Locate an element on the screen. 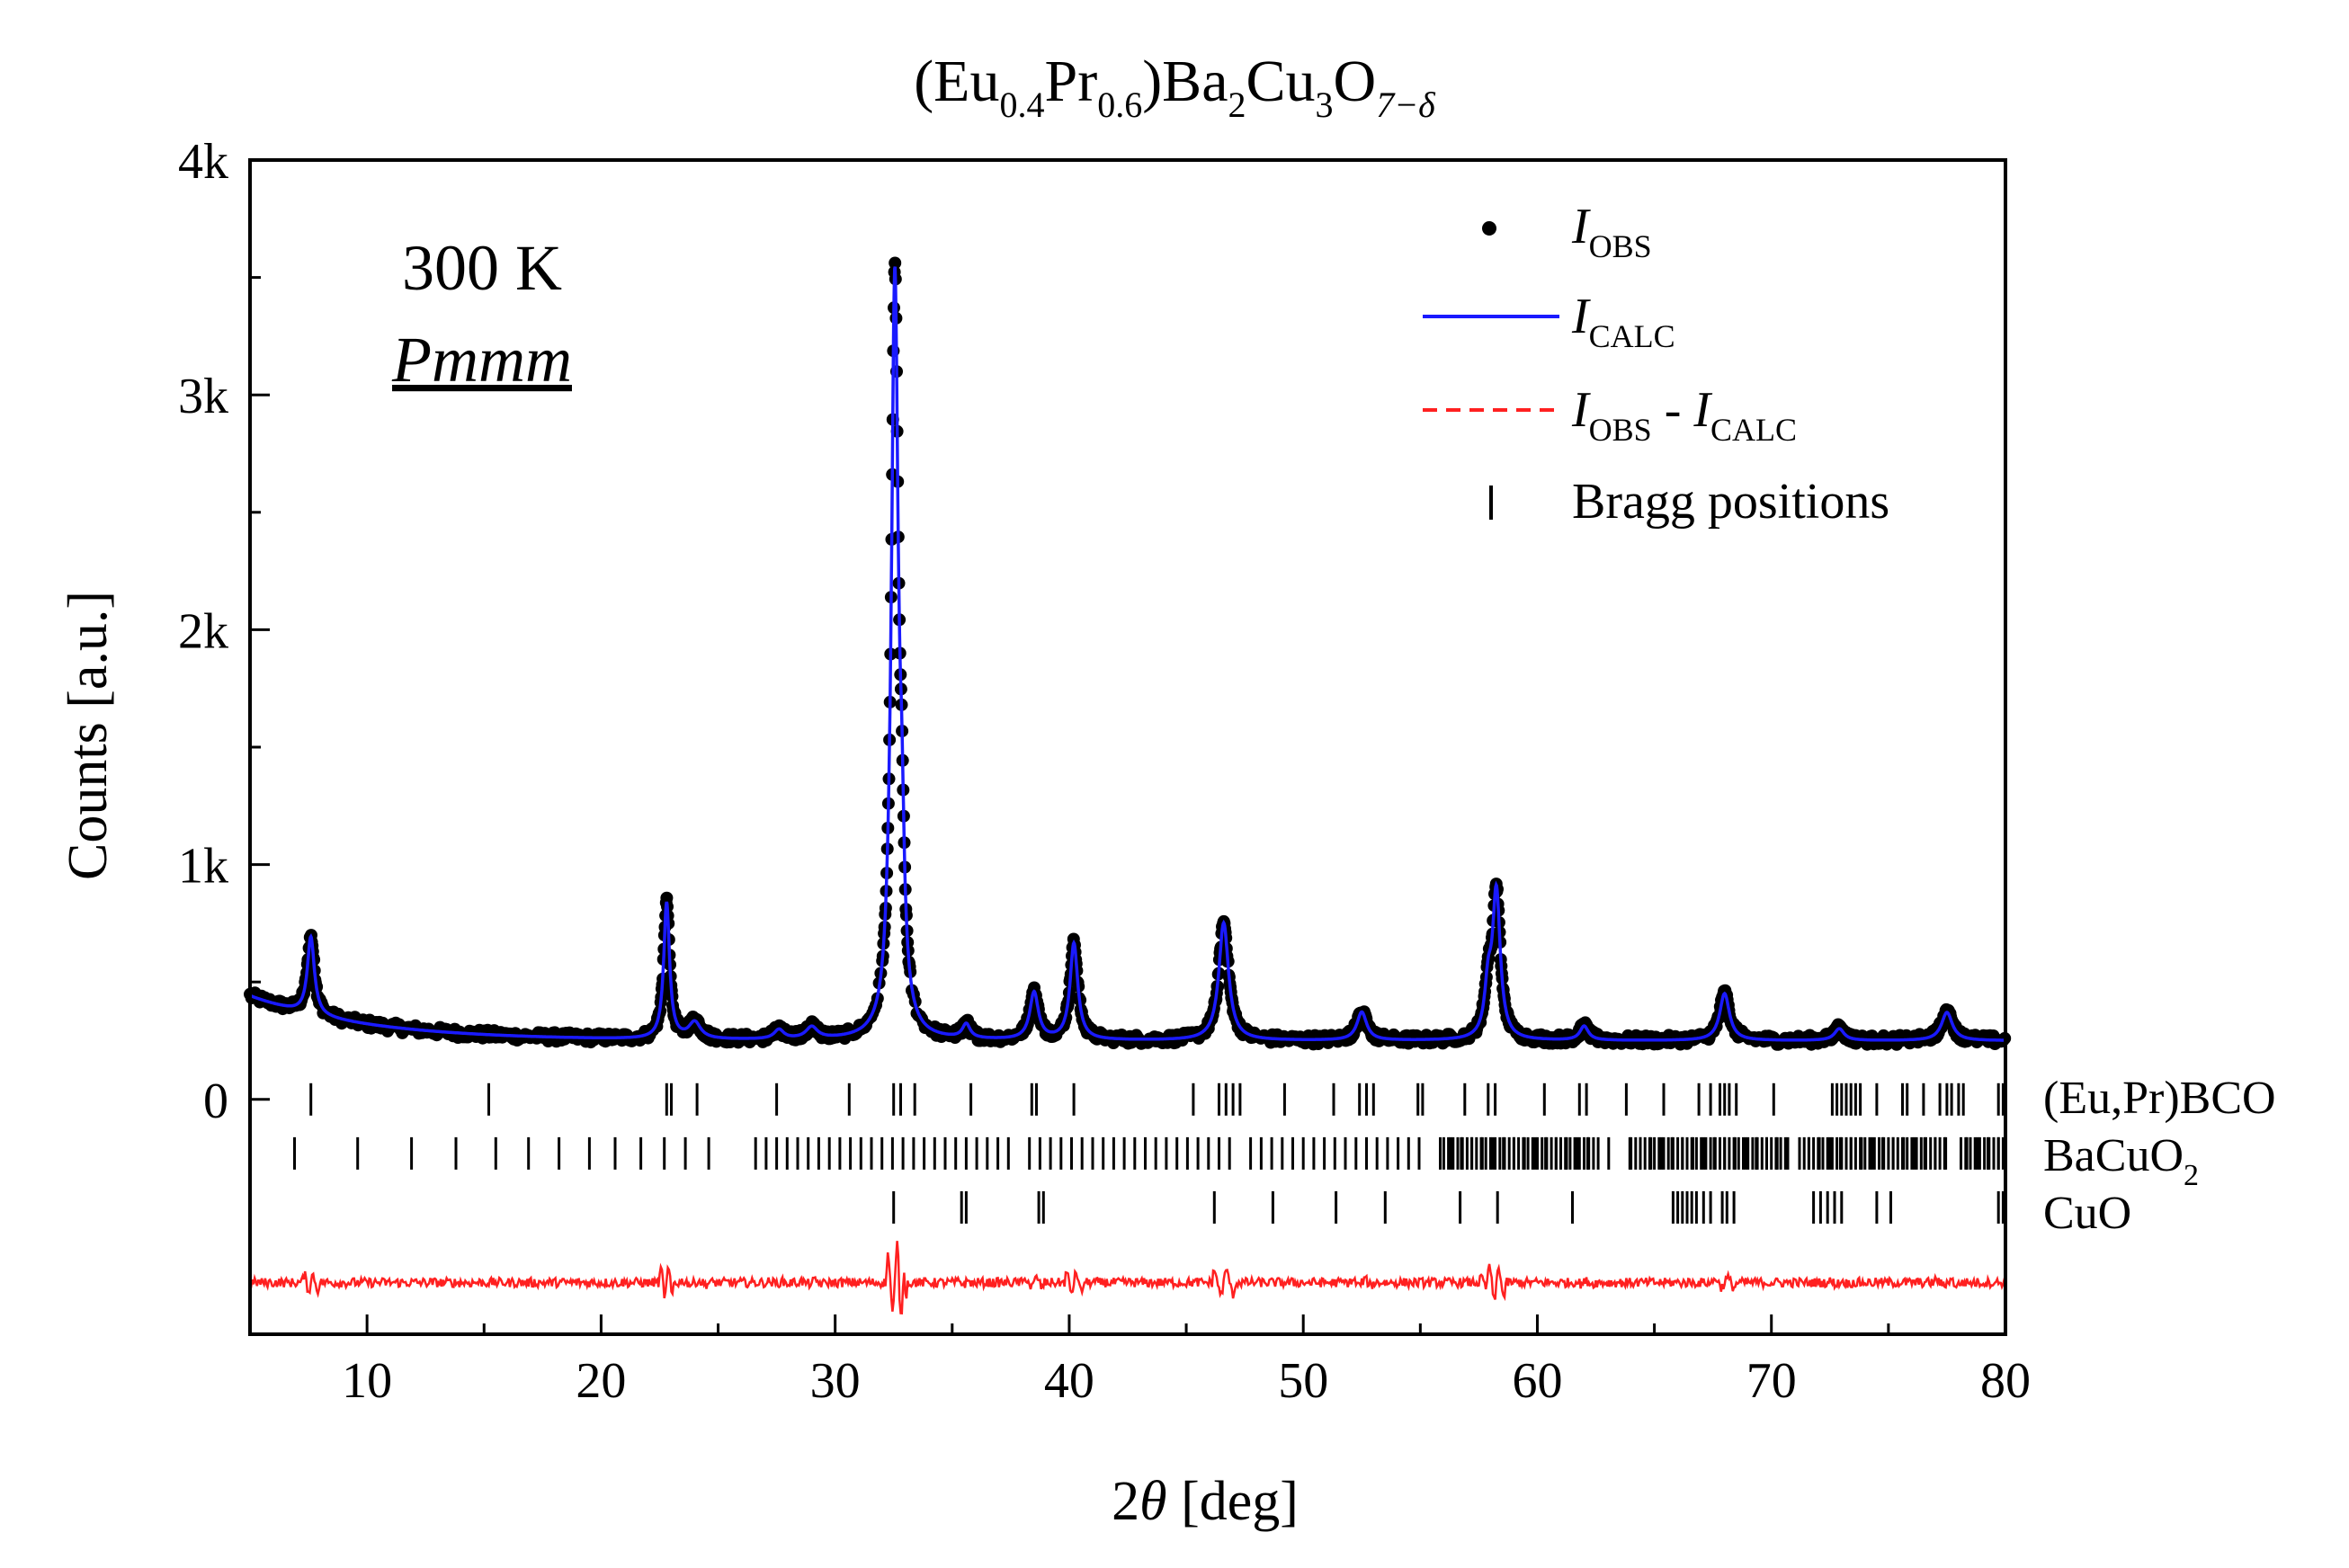 The height and width of the screenshot is (1568, 2349). diff-line is located at coordinates (1128, 1278).